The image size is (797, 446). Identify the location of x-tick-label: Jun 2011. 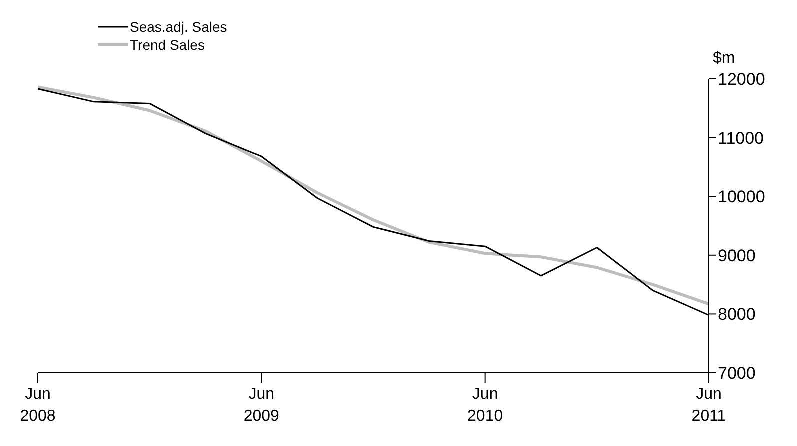
(709, 405).